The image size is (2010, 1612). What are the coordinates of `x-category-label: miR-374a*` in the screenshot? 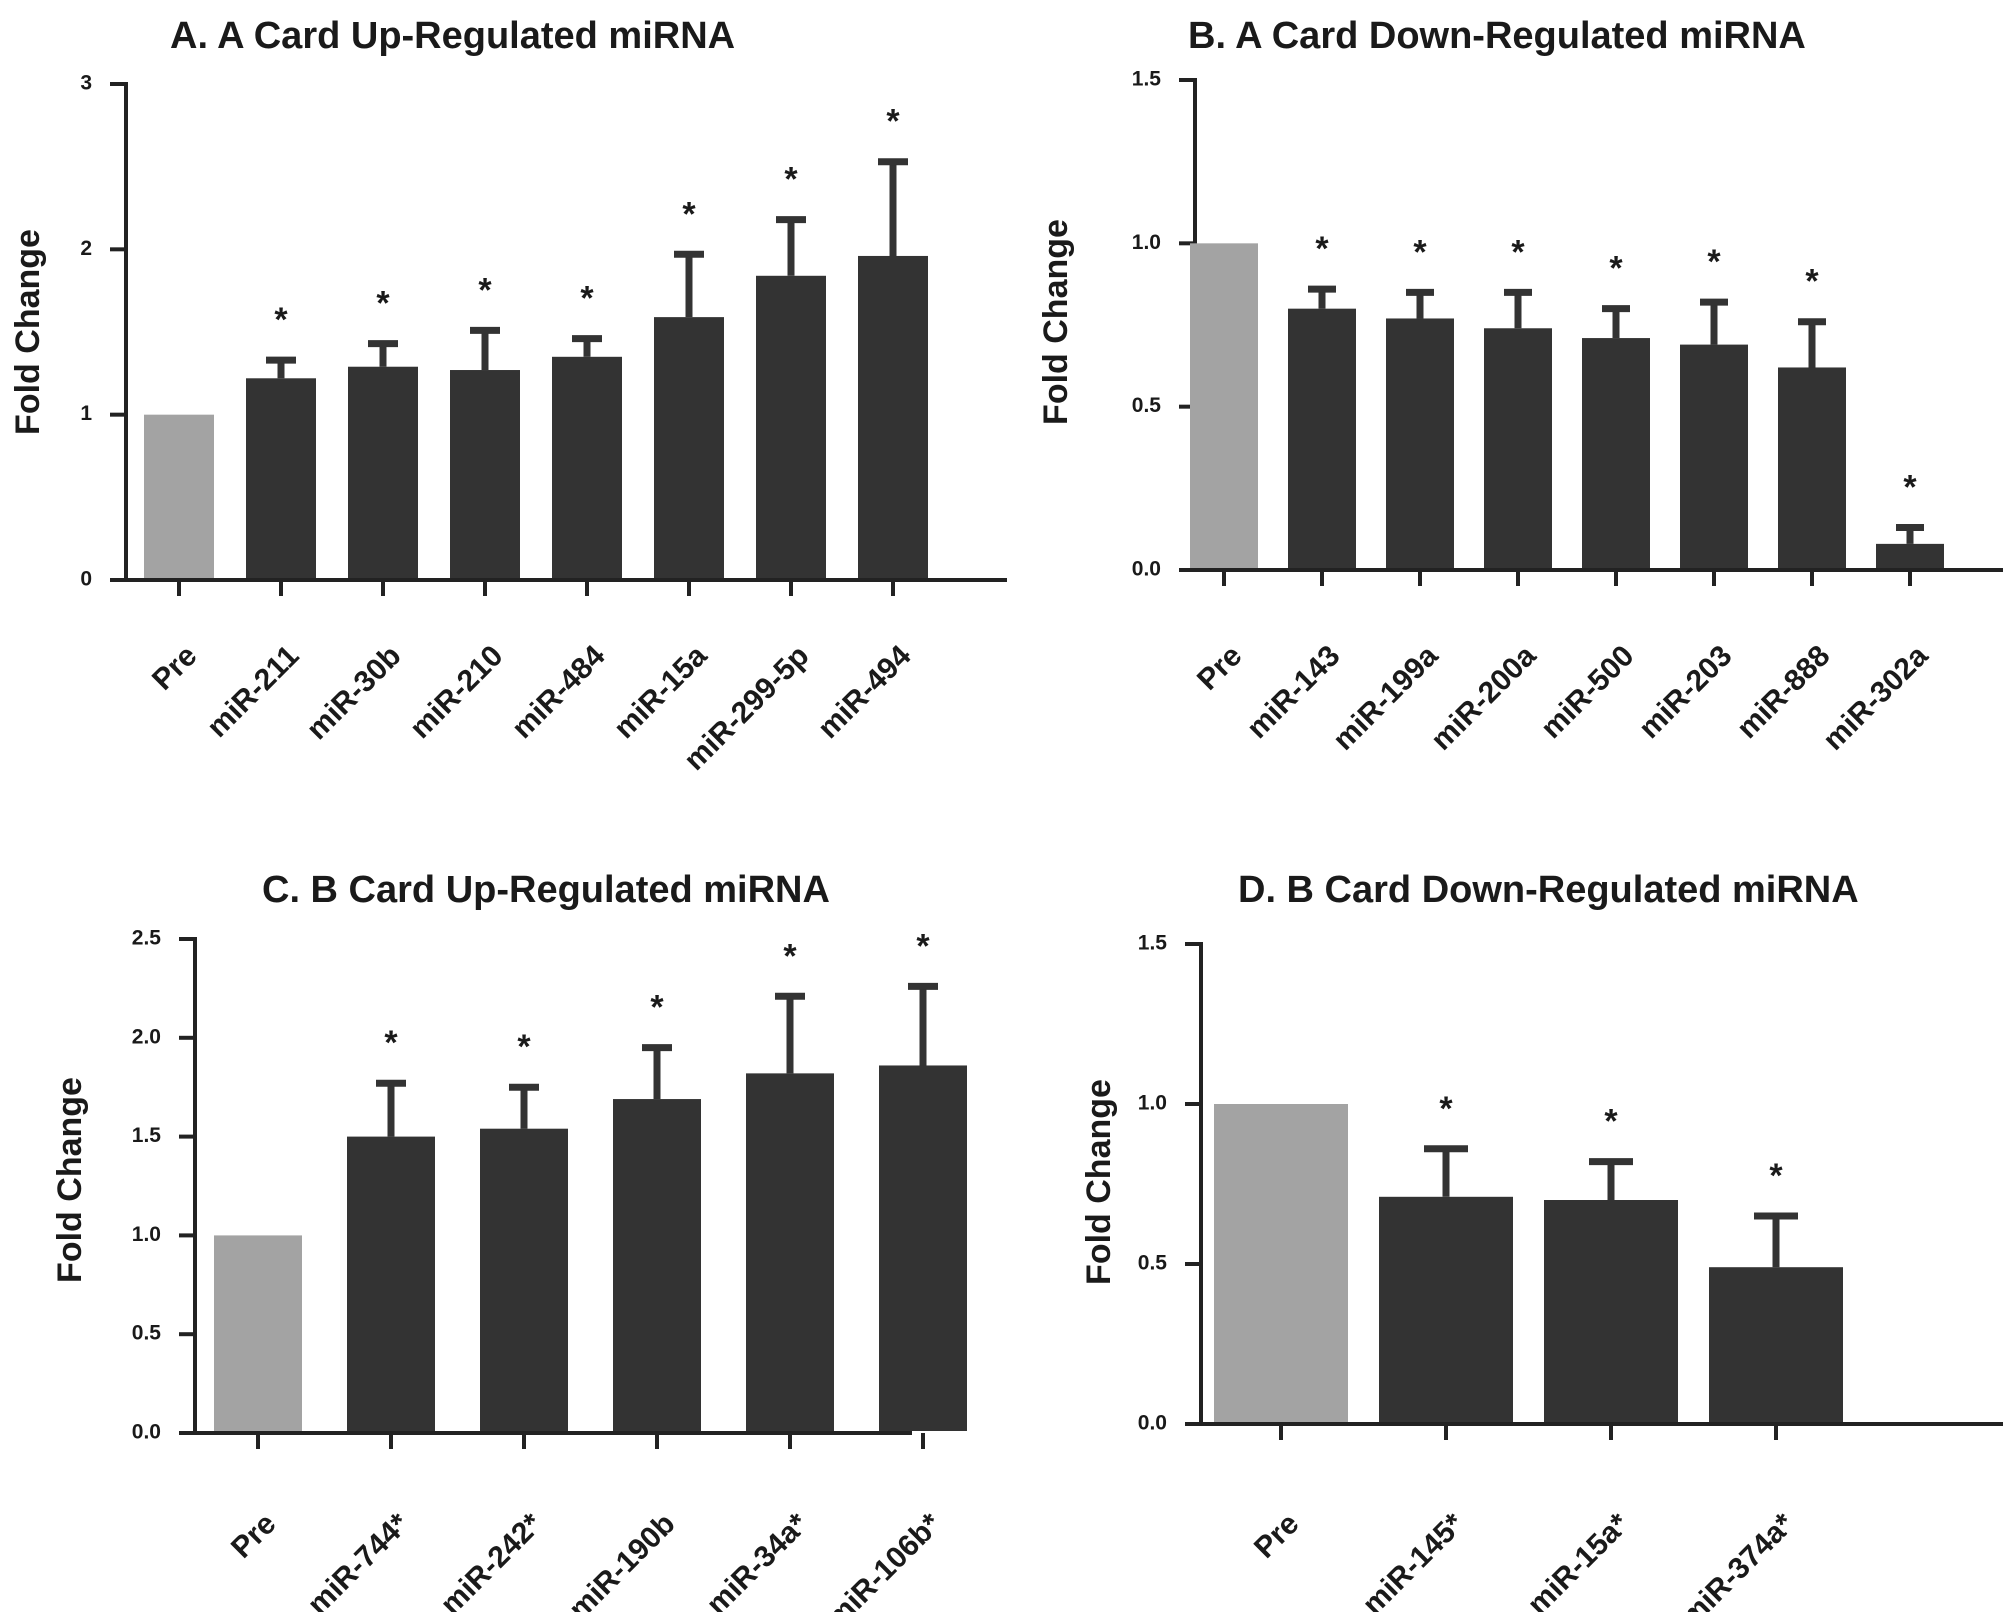 It's located at (1738, 1559).